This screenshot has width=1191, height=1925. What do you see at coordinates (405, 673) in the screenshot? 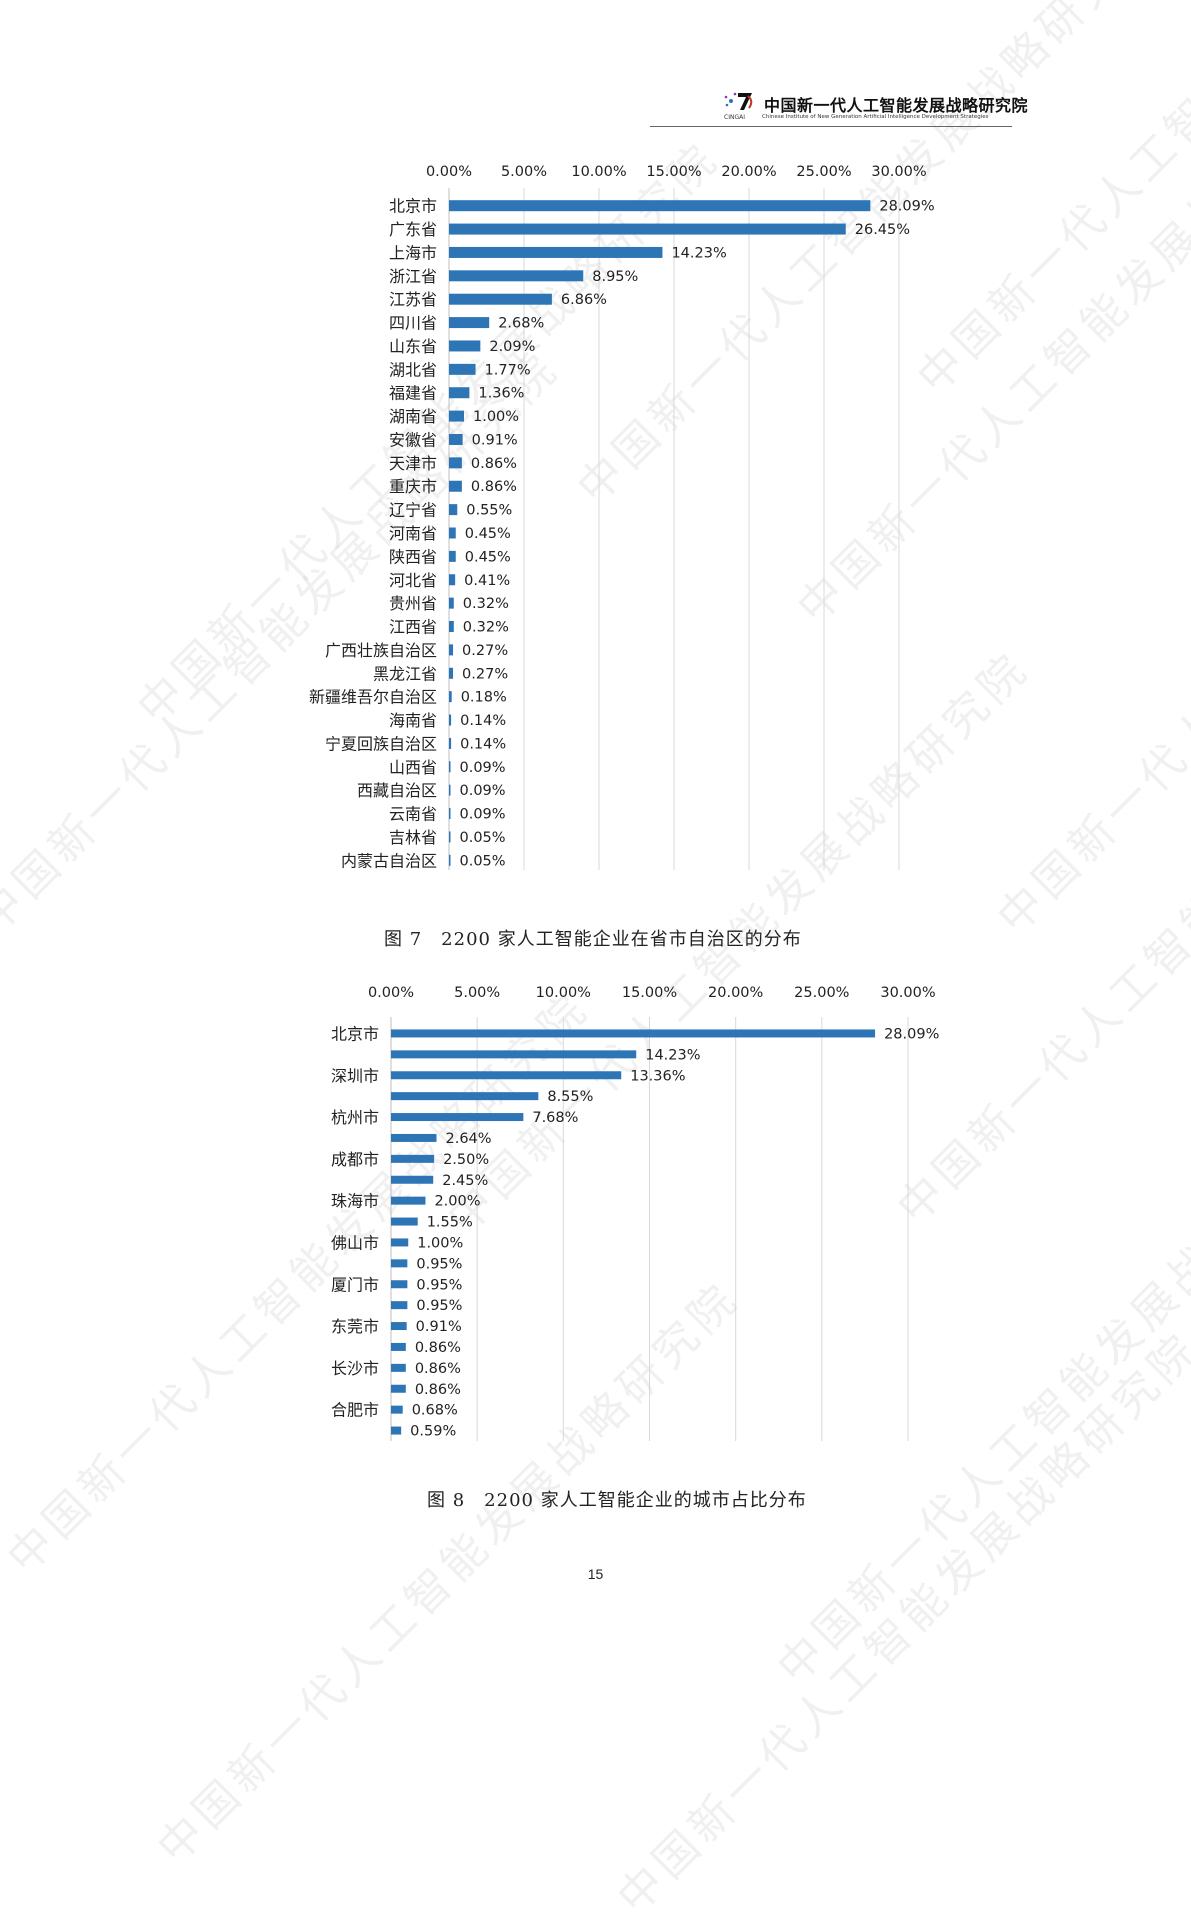
I see `province-category-label: 黑龙江省` at bounding box center [405, 673].